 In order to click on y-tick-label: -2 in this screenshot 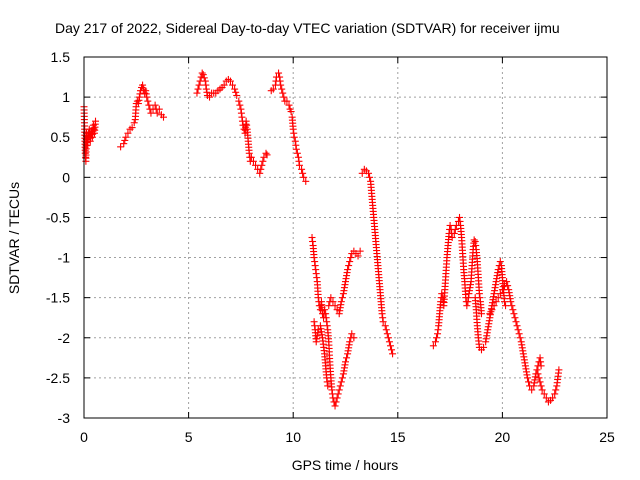, I will do `click(64, 338)`.